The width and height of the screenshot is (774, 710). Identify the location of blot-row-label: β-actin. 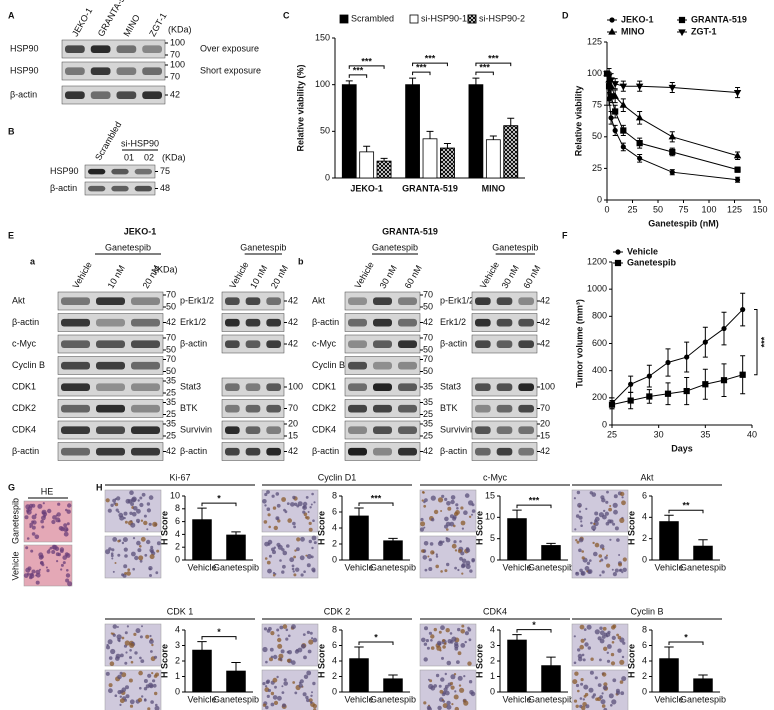
(193, 451).